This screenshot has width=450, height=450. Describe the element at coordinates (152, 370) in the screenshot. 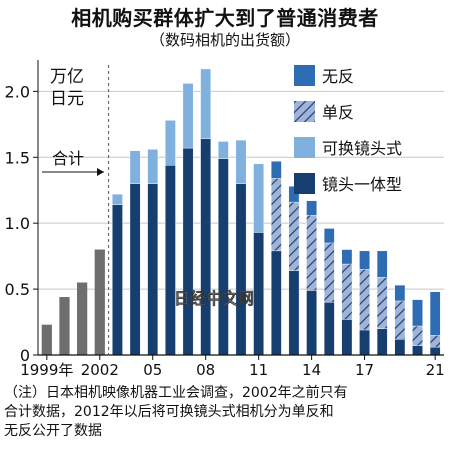

I see `x-tick-label: 05` at that location.